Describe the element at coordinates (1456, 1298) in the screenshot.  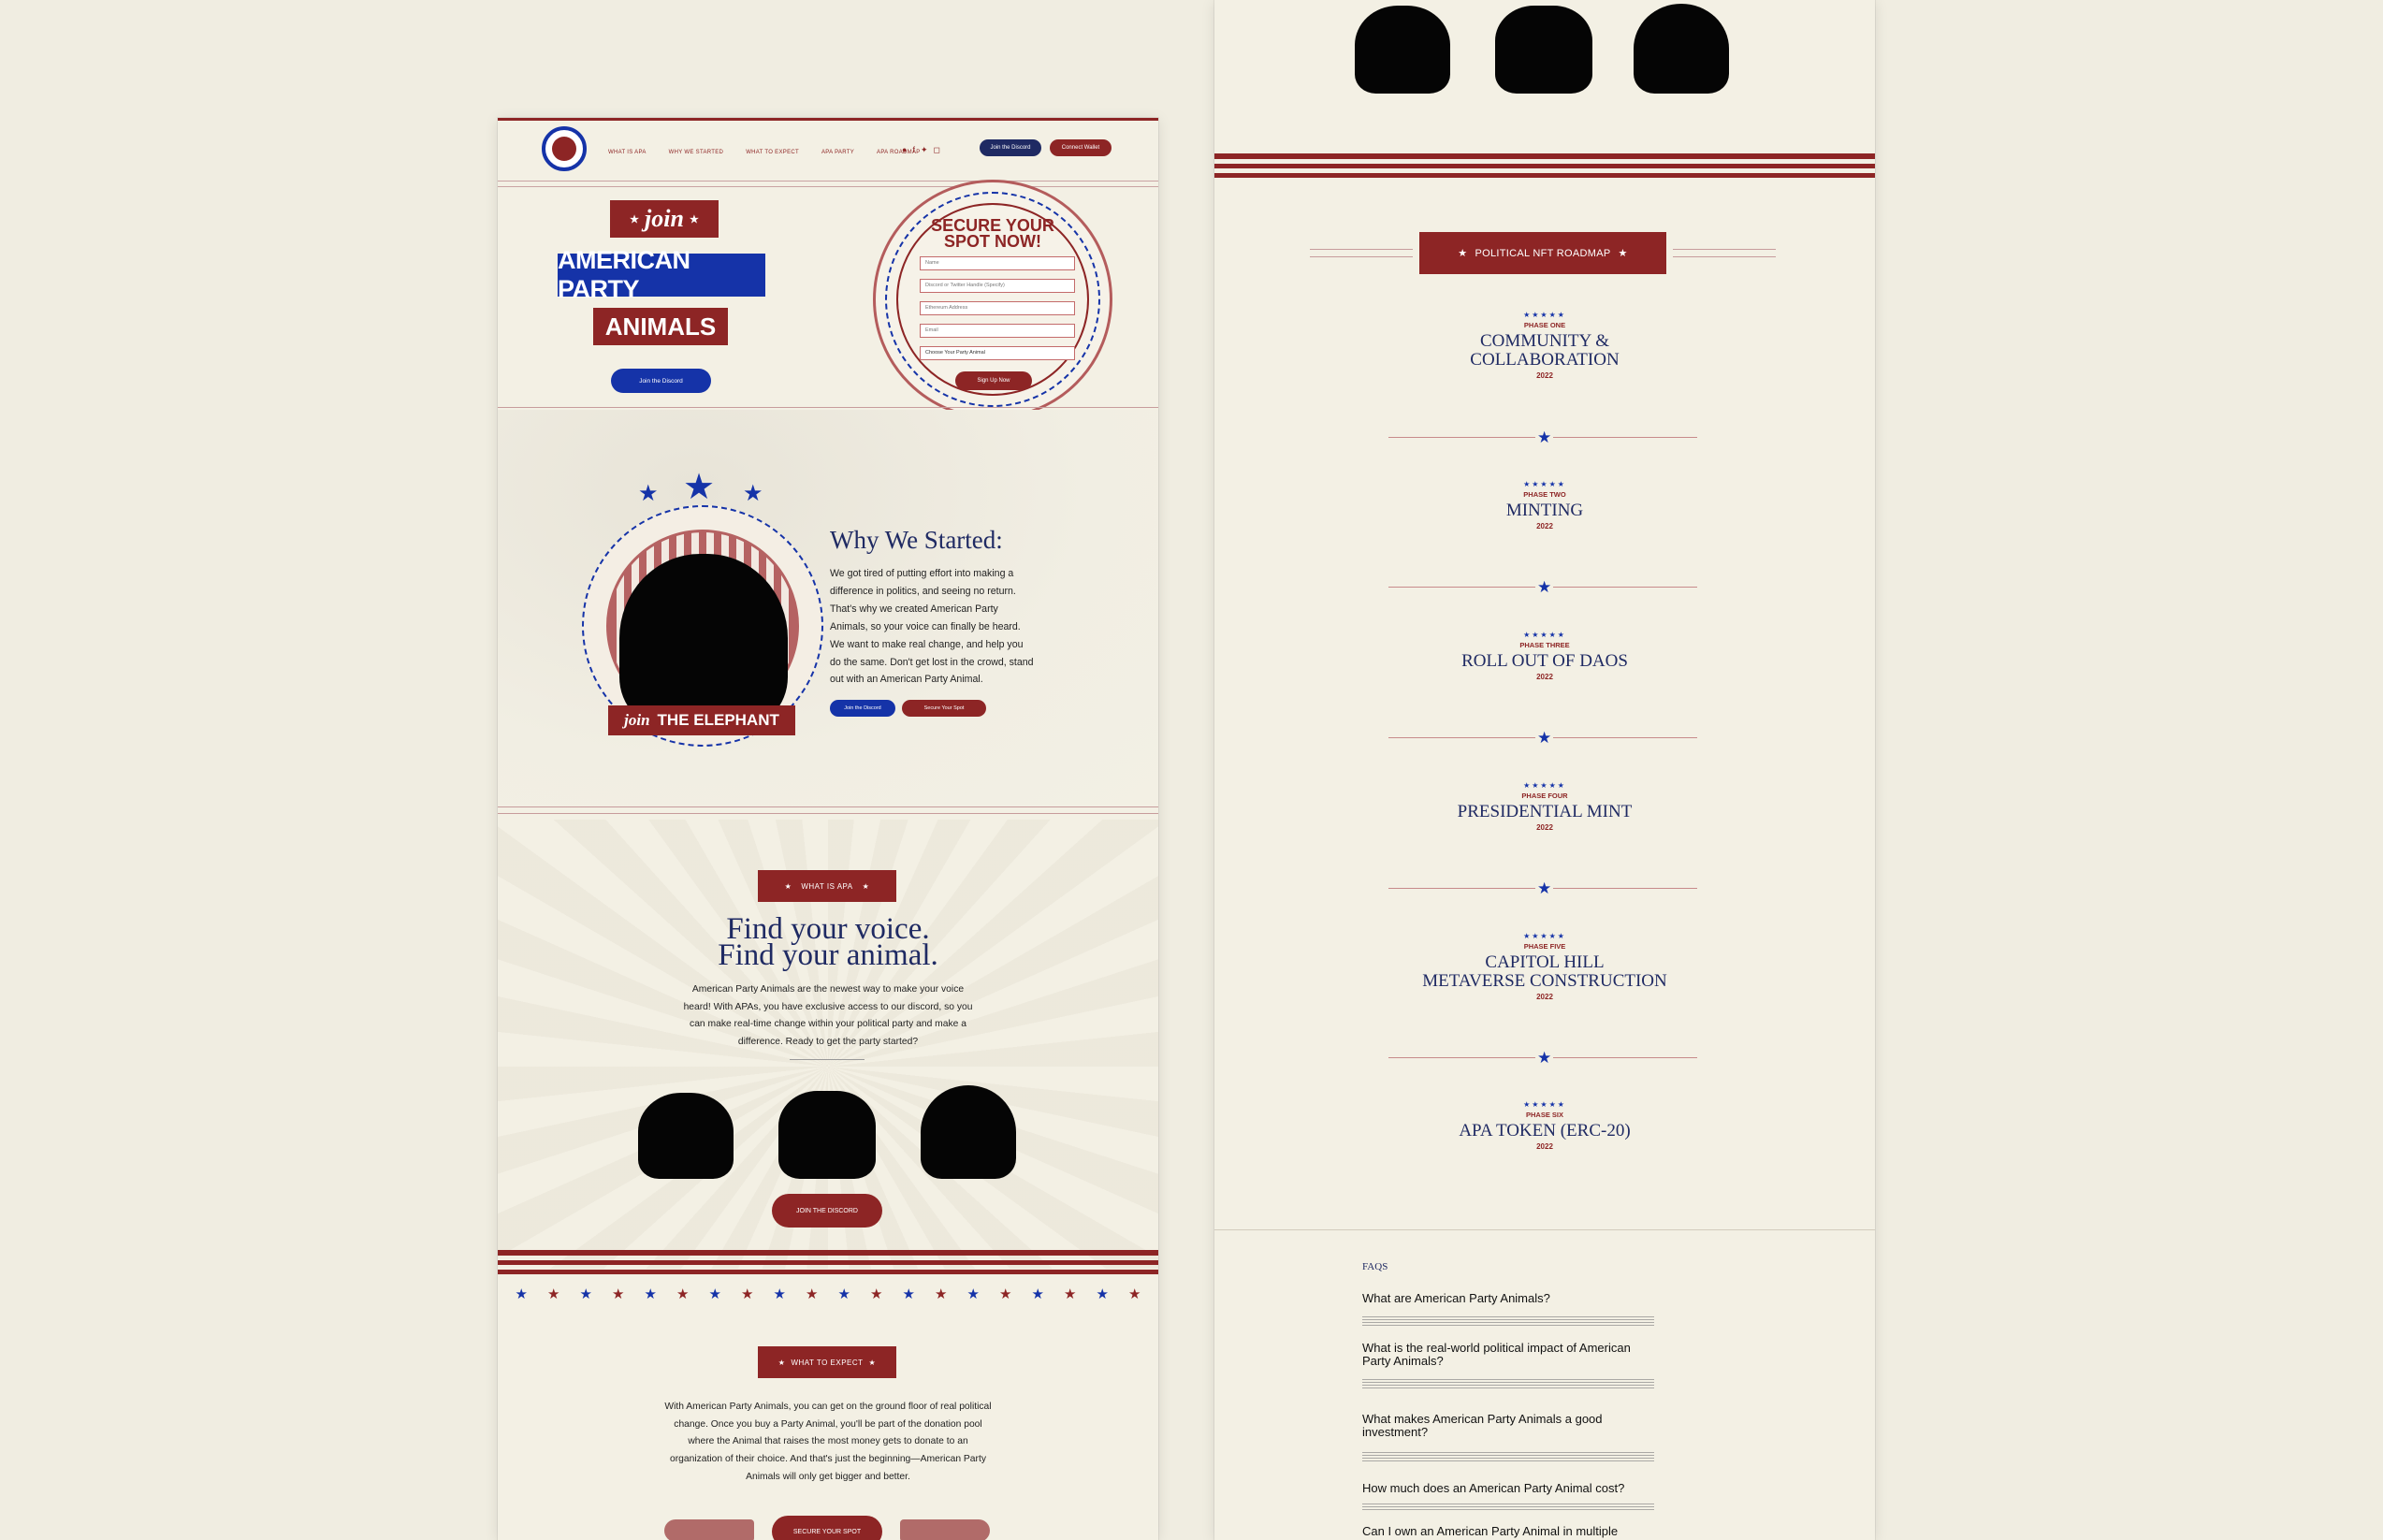
I see `faq-question-1: What are American Party Animals?` at that location.